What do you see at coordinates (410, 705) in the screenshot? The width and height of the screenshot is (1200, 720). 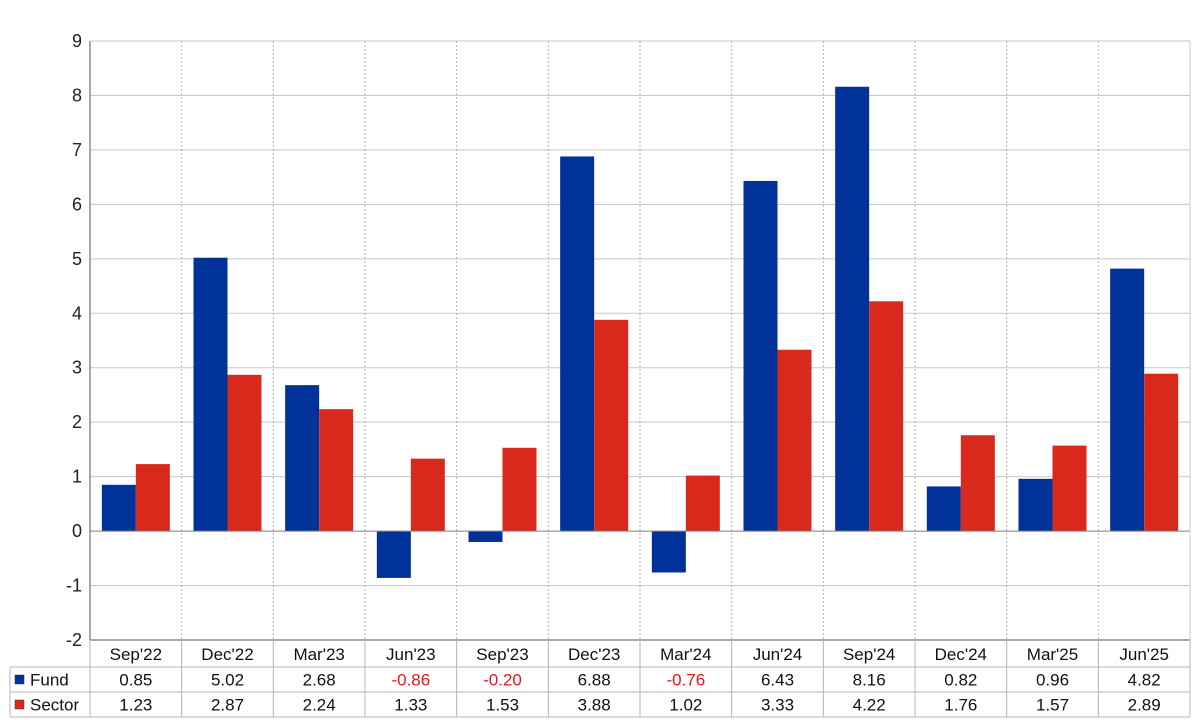 I see `data-label-sector: 1.33` at bounding box center [410, 705].